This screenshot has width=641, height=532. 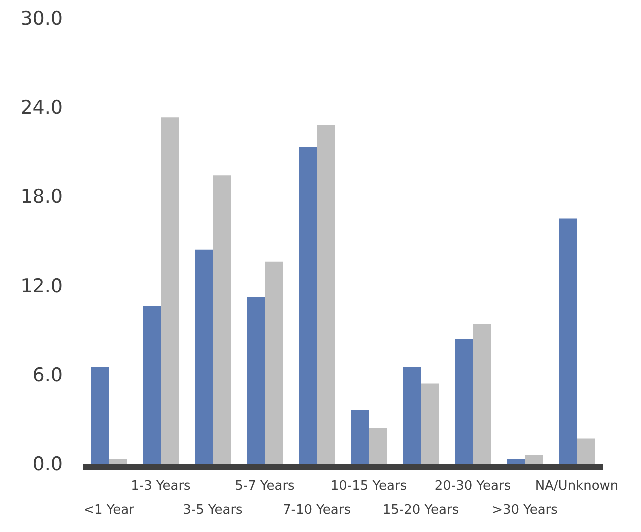 What do you see at coordinates (213, 510) in the screenshot?
I see `x-tick-label: 3-5 Years` at bounding box center [213, 510].